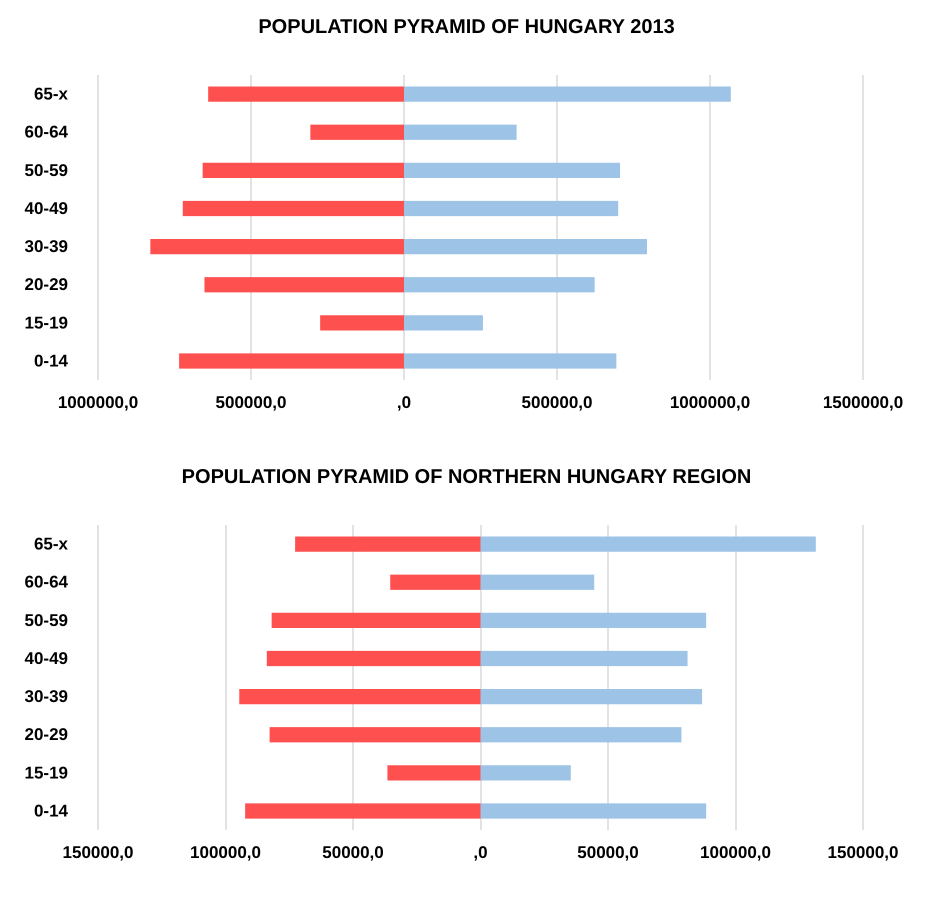  I want to click on chart-title: POPULATION PYRAMID OF HUNGARY 2013, so click(466, 27).